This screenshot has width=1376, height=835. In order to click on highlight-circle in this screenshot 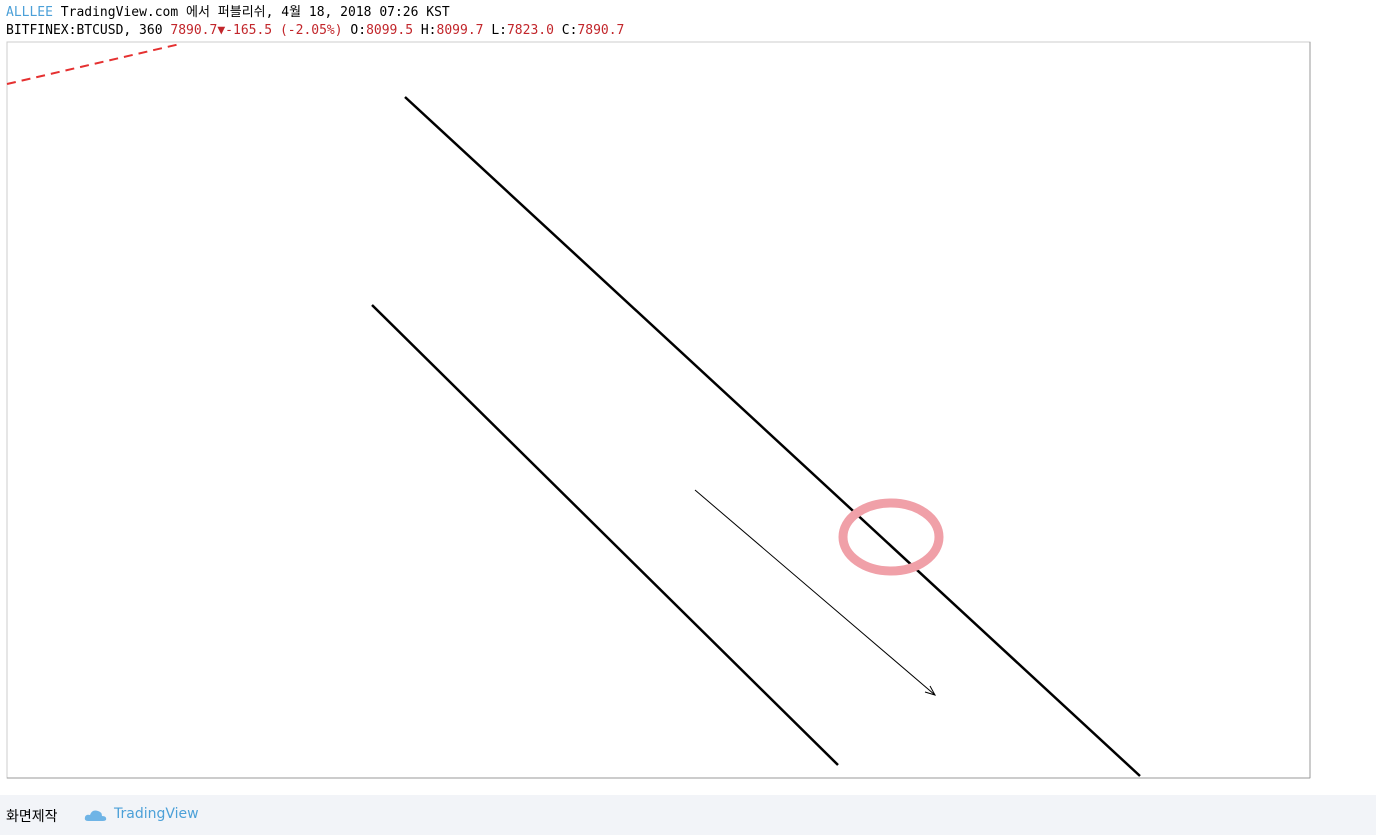, I will do `click(891, 537)`.